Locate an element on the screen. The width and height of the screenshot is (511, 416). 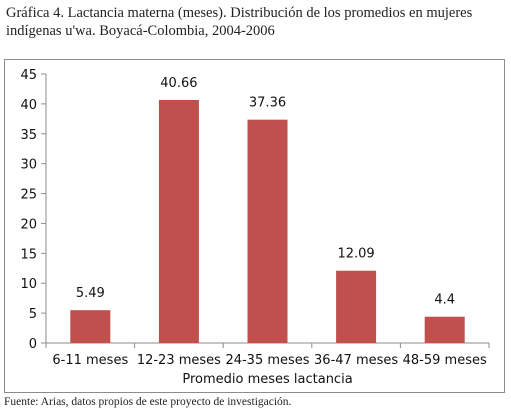
y-tick-label: 35 is located at coordinates (28, 135).